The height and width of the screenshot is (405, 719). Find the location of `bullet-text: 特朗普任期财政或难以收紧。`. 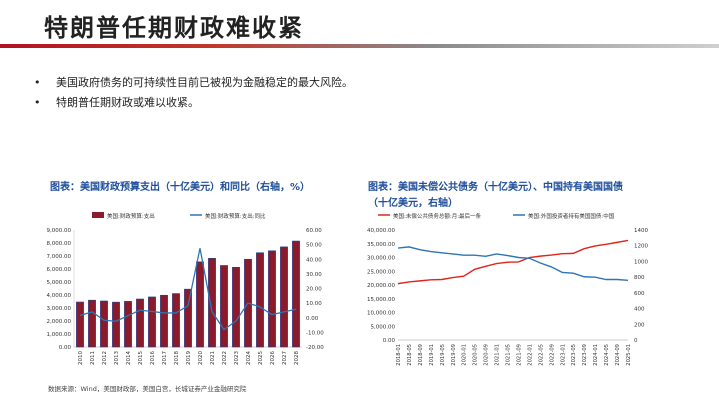

bullet-text: 特朗普任期财政或难以收紧。 is located at coordinates (127, 102).